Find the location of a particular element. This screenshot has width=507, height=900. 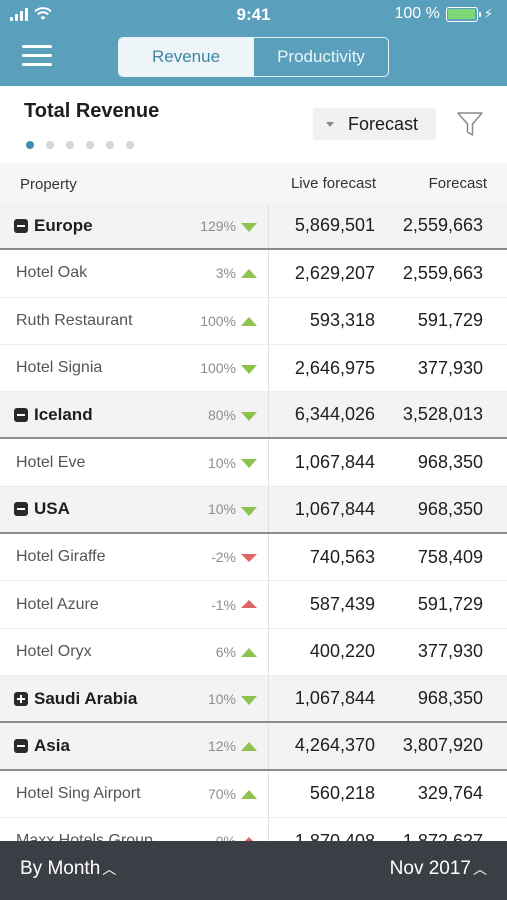

variance-percent: 10% is located at coordinates (221, 462).